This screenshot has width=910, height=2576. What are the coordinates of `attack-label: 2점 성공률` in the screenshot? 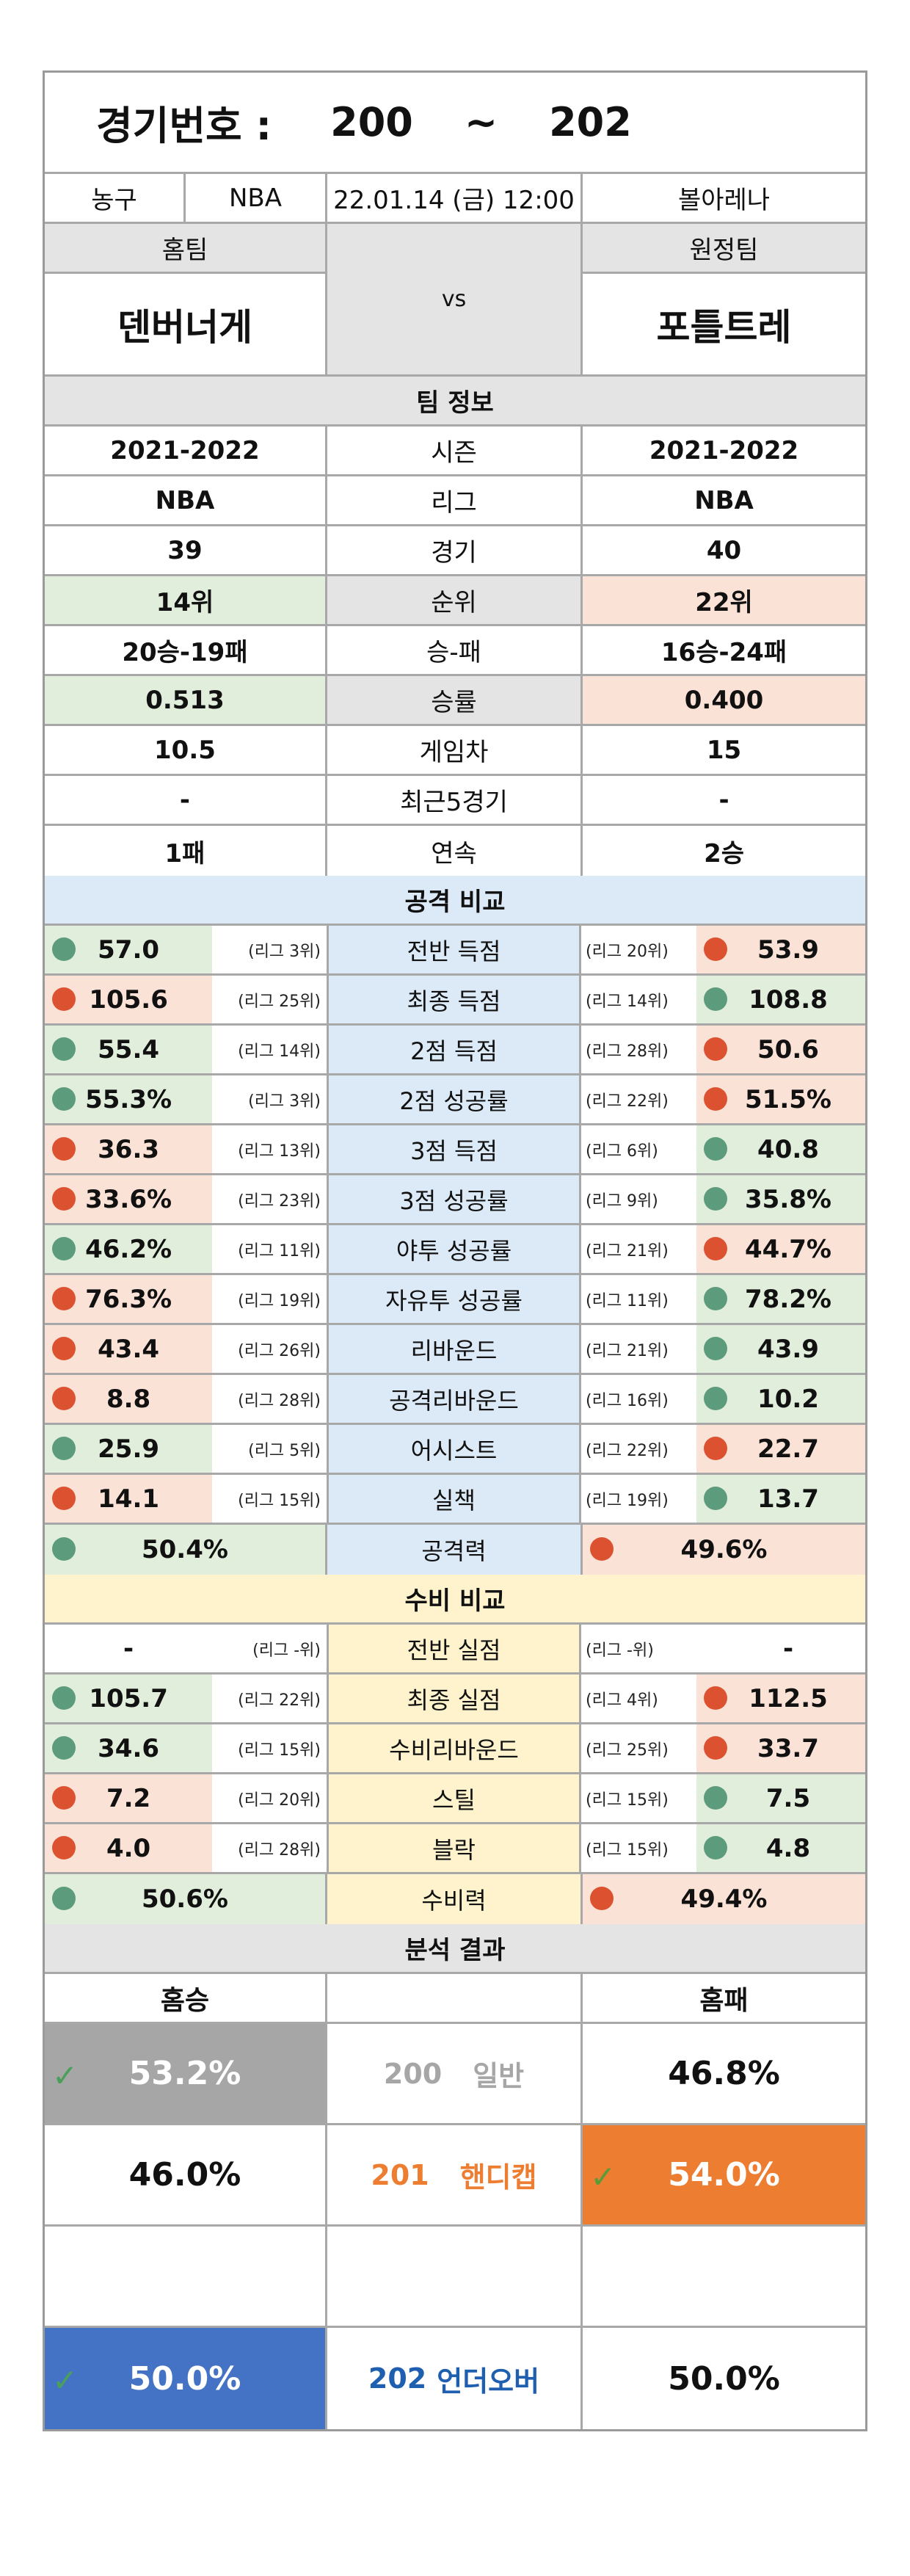 It's located at (455, 1099).